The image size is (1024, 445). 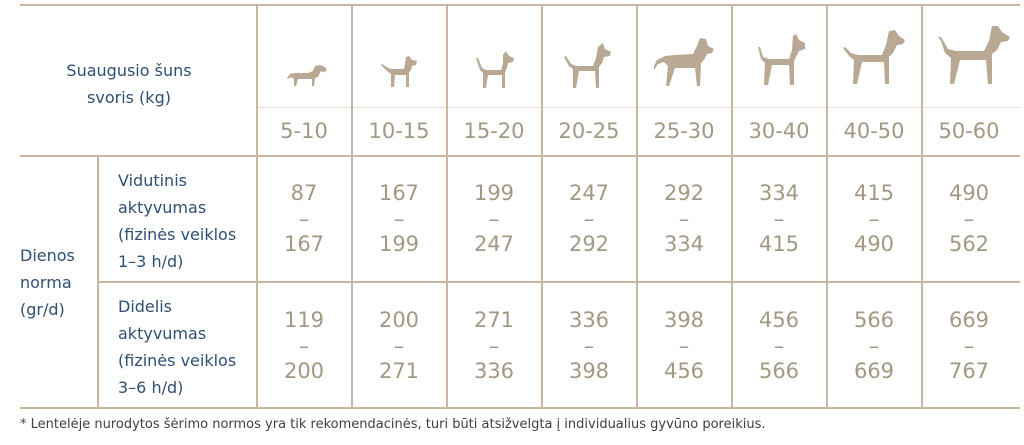 What do you see at coordinates (151, 387) in the screenshot?
I see `row-label-line: 3–6 h/d)` at bounding box center [151, 387].